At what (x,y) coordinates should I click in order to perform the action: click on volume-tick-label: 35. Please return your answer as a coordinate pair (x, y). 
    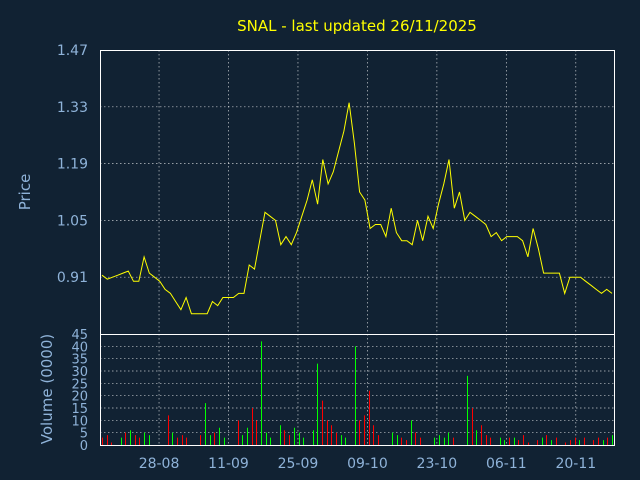
    Looking at the image, I should click on (79, 360).